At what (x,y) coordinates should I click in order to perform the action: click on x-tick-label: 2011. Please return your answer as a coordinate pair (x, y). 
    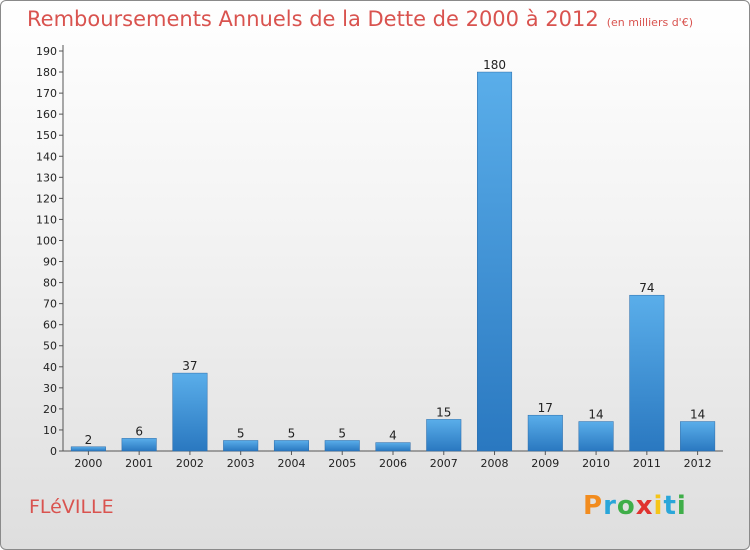
    Looking at the image, I should click on (647, 463).